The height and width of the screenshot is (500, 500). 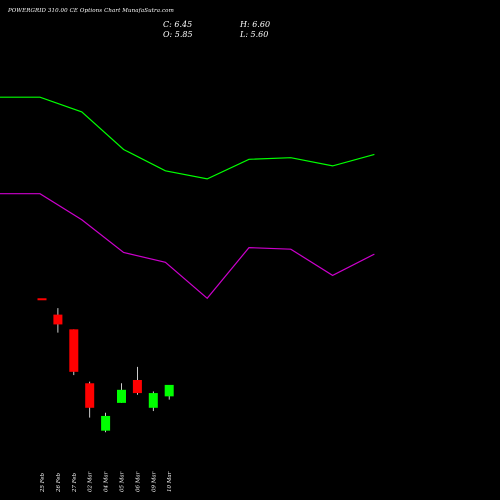 I want to click on low-value: L: 5.60, so click(x=254, y=34).